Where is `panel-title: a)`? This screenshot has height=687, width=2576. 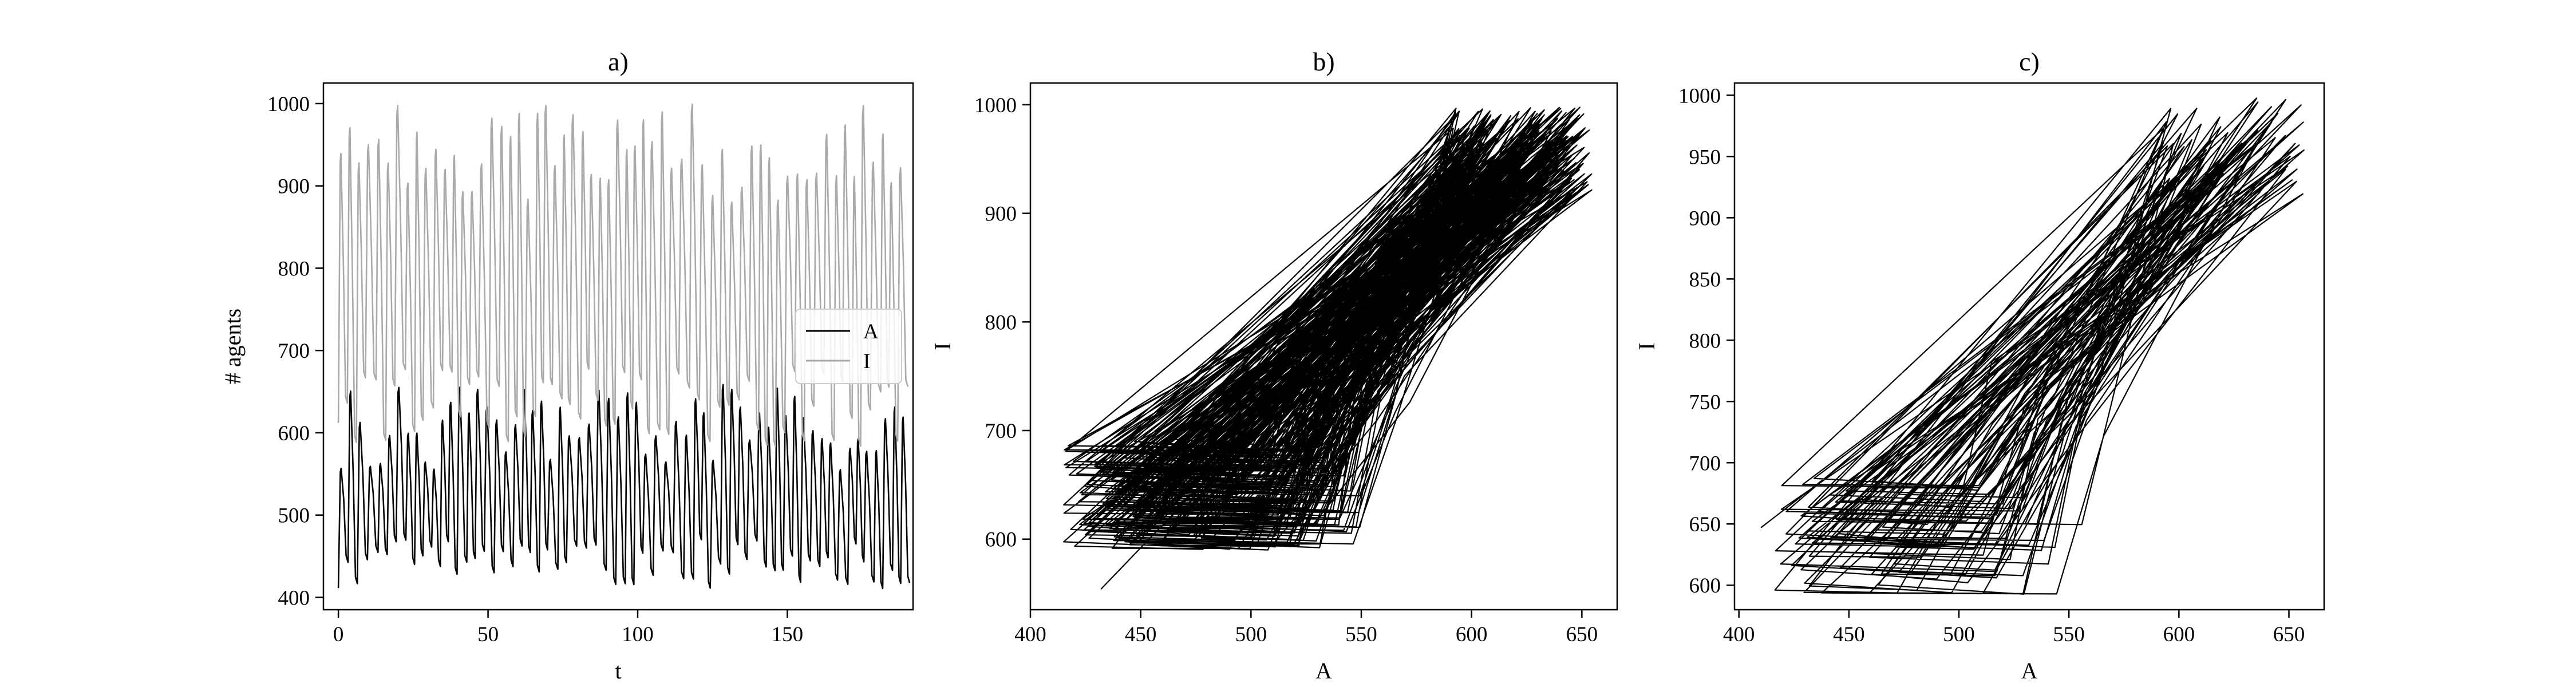 panel-title: a) is located at coordinates (618, 62).